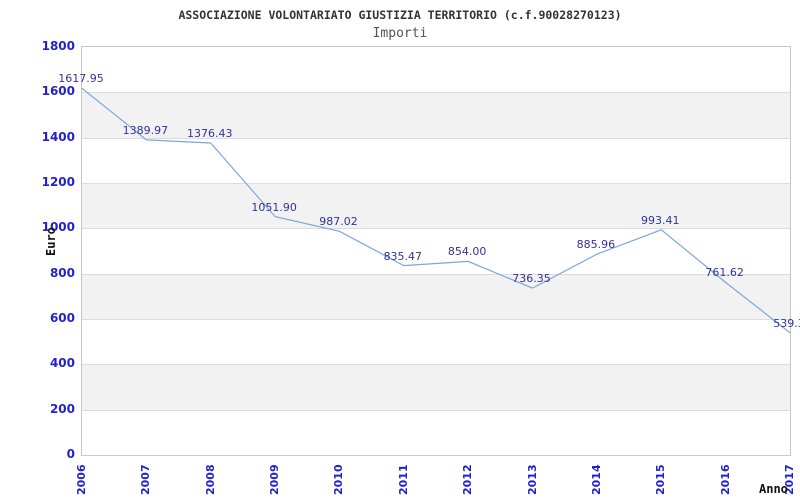 Image resolution: width=800 pixels, height=500 pixels. Describe the element at coordinates (403, 256) in the screenshot. I see `data-point-label: 835.47` at that location.